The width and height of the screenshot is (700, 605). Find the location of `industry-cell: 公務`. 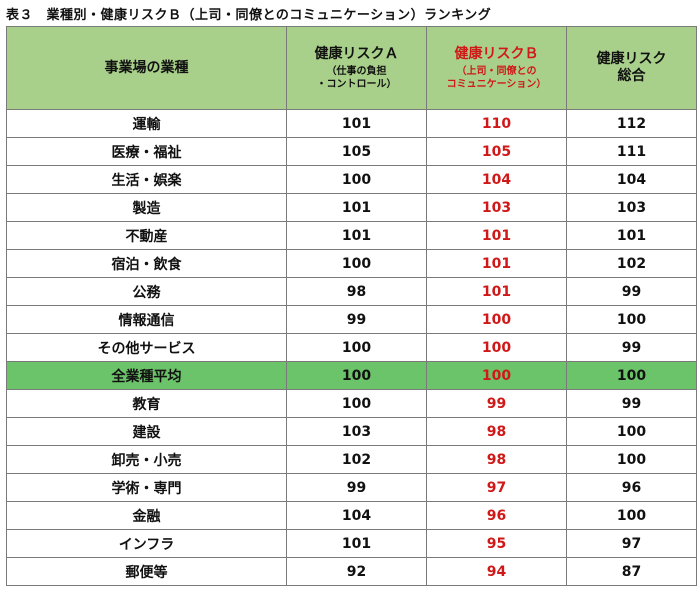

industry-cell: 公務 is located at coordinates (146, 291).